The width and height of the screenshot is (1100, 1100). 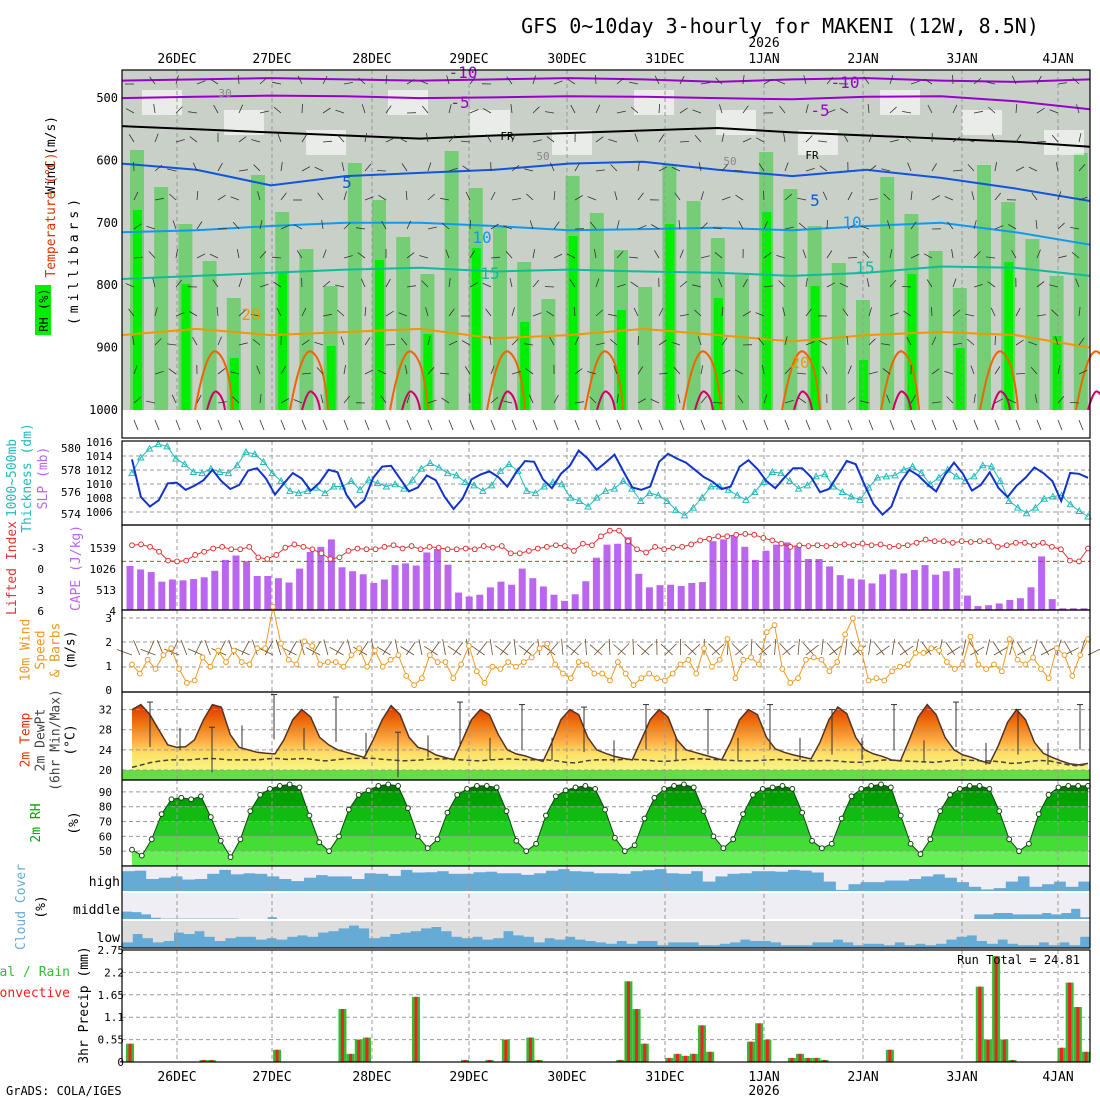 What do you see at coordinates (1093, 400) in the screenshot?
I see `isotherm-30-bump` at bounding box center [1093, 400].